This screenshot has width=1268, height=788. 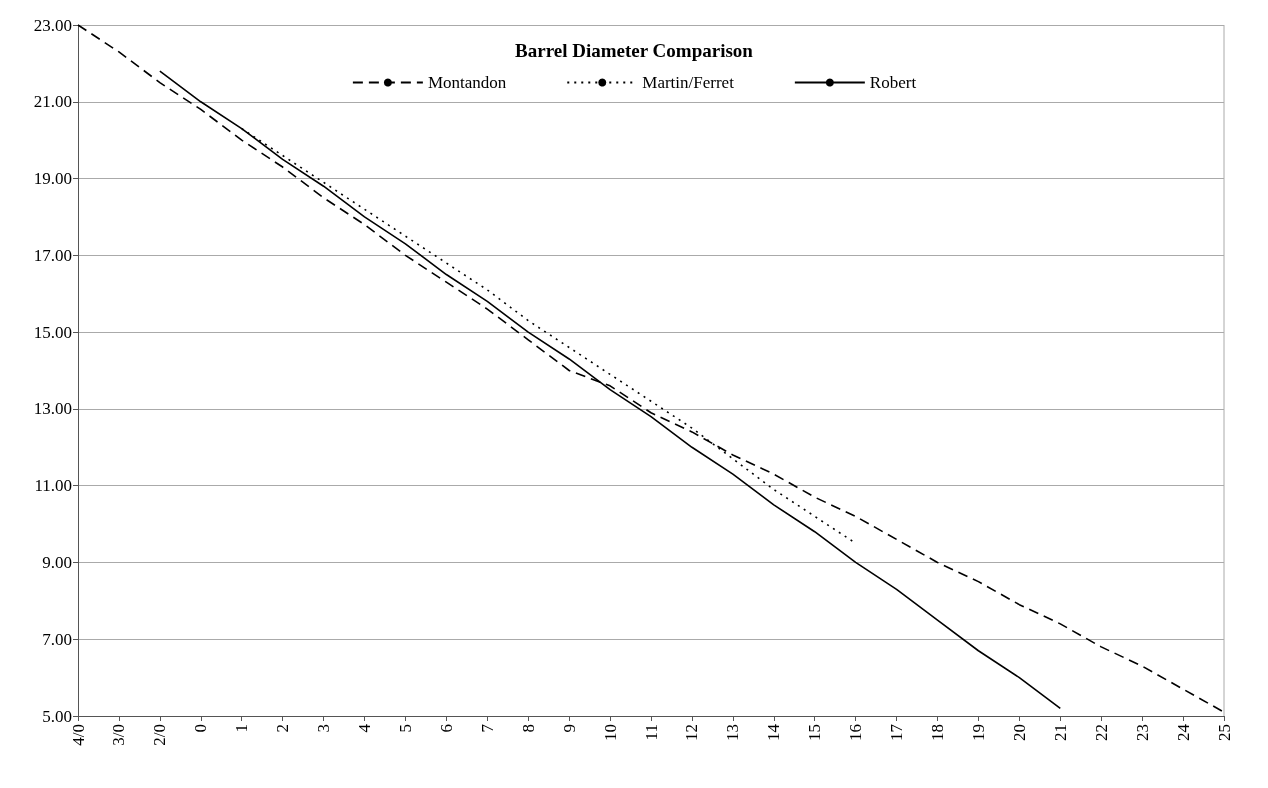 I want to click on x-tick-label: 22, so click(x=1101, y=732).